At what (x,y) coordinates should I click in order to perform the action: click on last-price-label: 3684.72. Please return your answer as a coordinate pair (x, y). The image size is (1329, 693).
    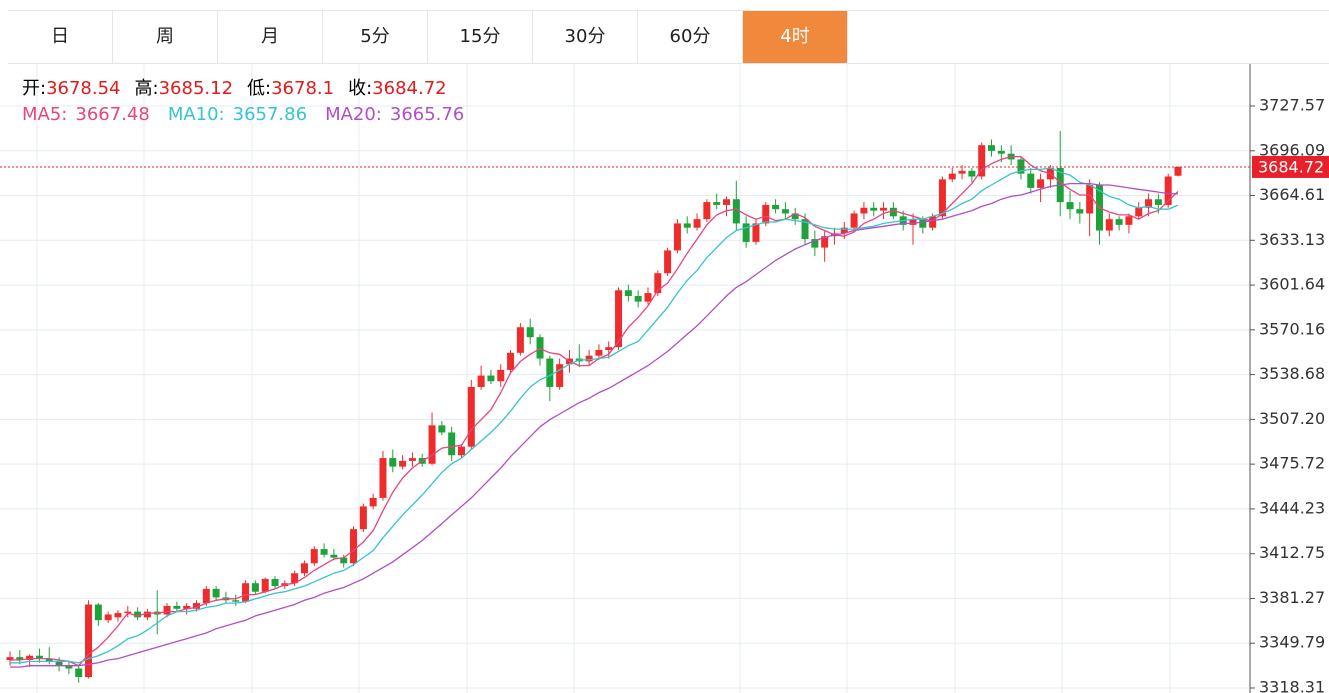
    Looking at the image, I should click on (1291, 166).